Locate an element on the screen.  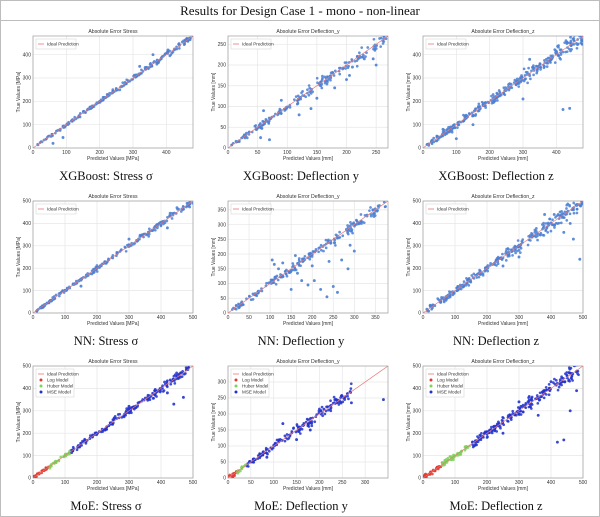
x-tick-label: 150 is located at coordinates (317, 153).